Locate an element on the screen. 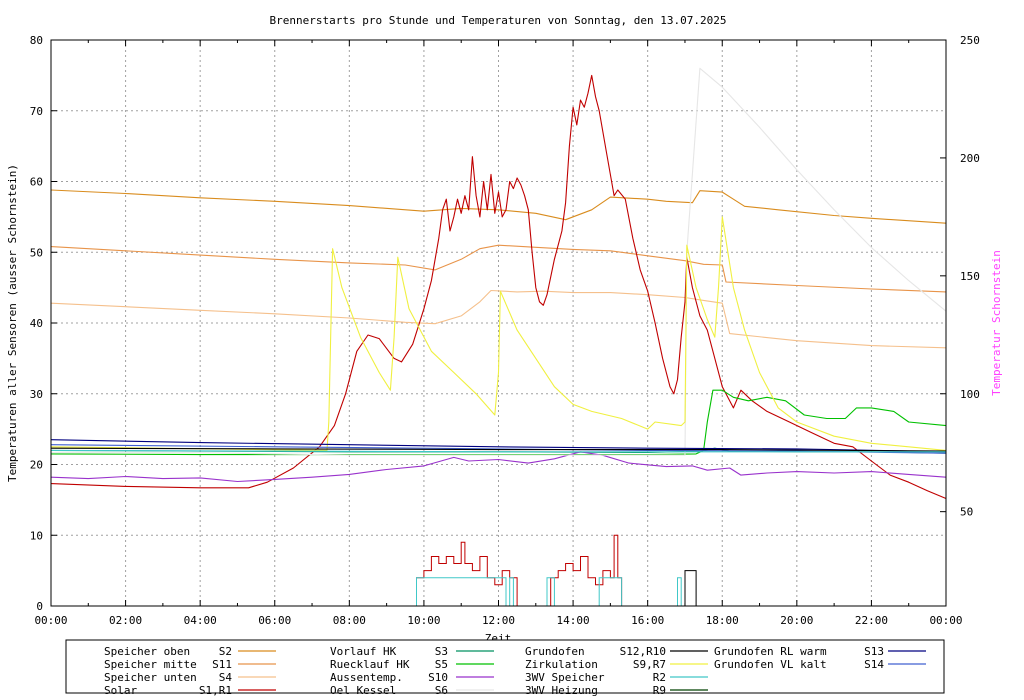 This screenshot has height=700, width=1024. legend-code: S12,R10 is located at coordinates (643, 651).